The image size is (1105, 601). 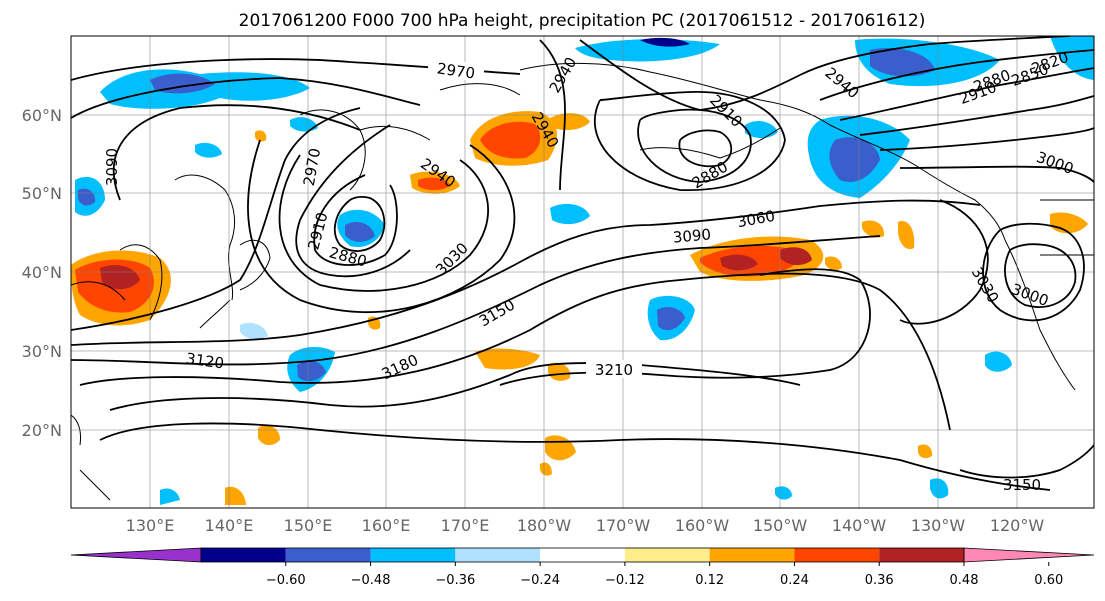 What do you see at coordinates (1017, 525) in the screenshot?
I see `lon-label: 120°W` at bounding box center [1017, 525].